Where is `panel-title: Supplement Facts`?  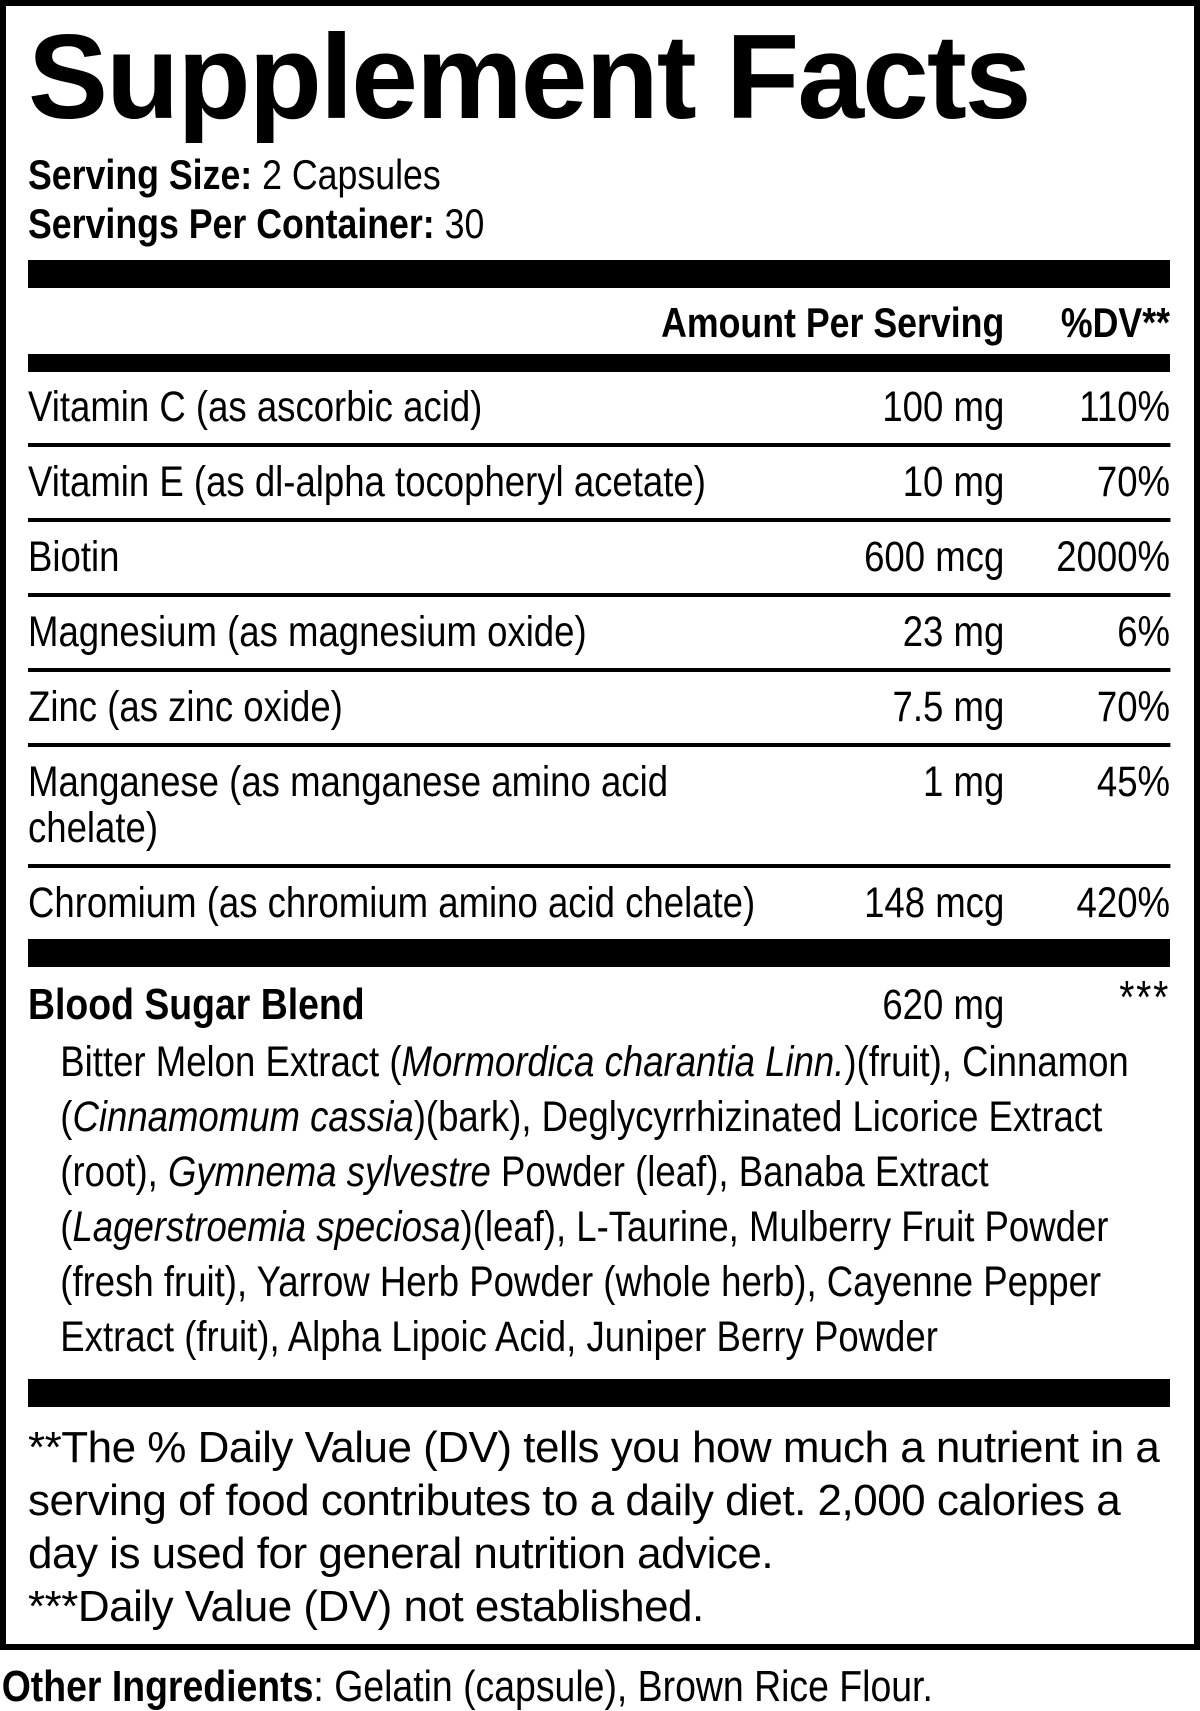 panel-title: Supplement Facts is located at coordinates (530, 77).